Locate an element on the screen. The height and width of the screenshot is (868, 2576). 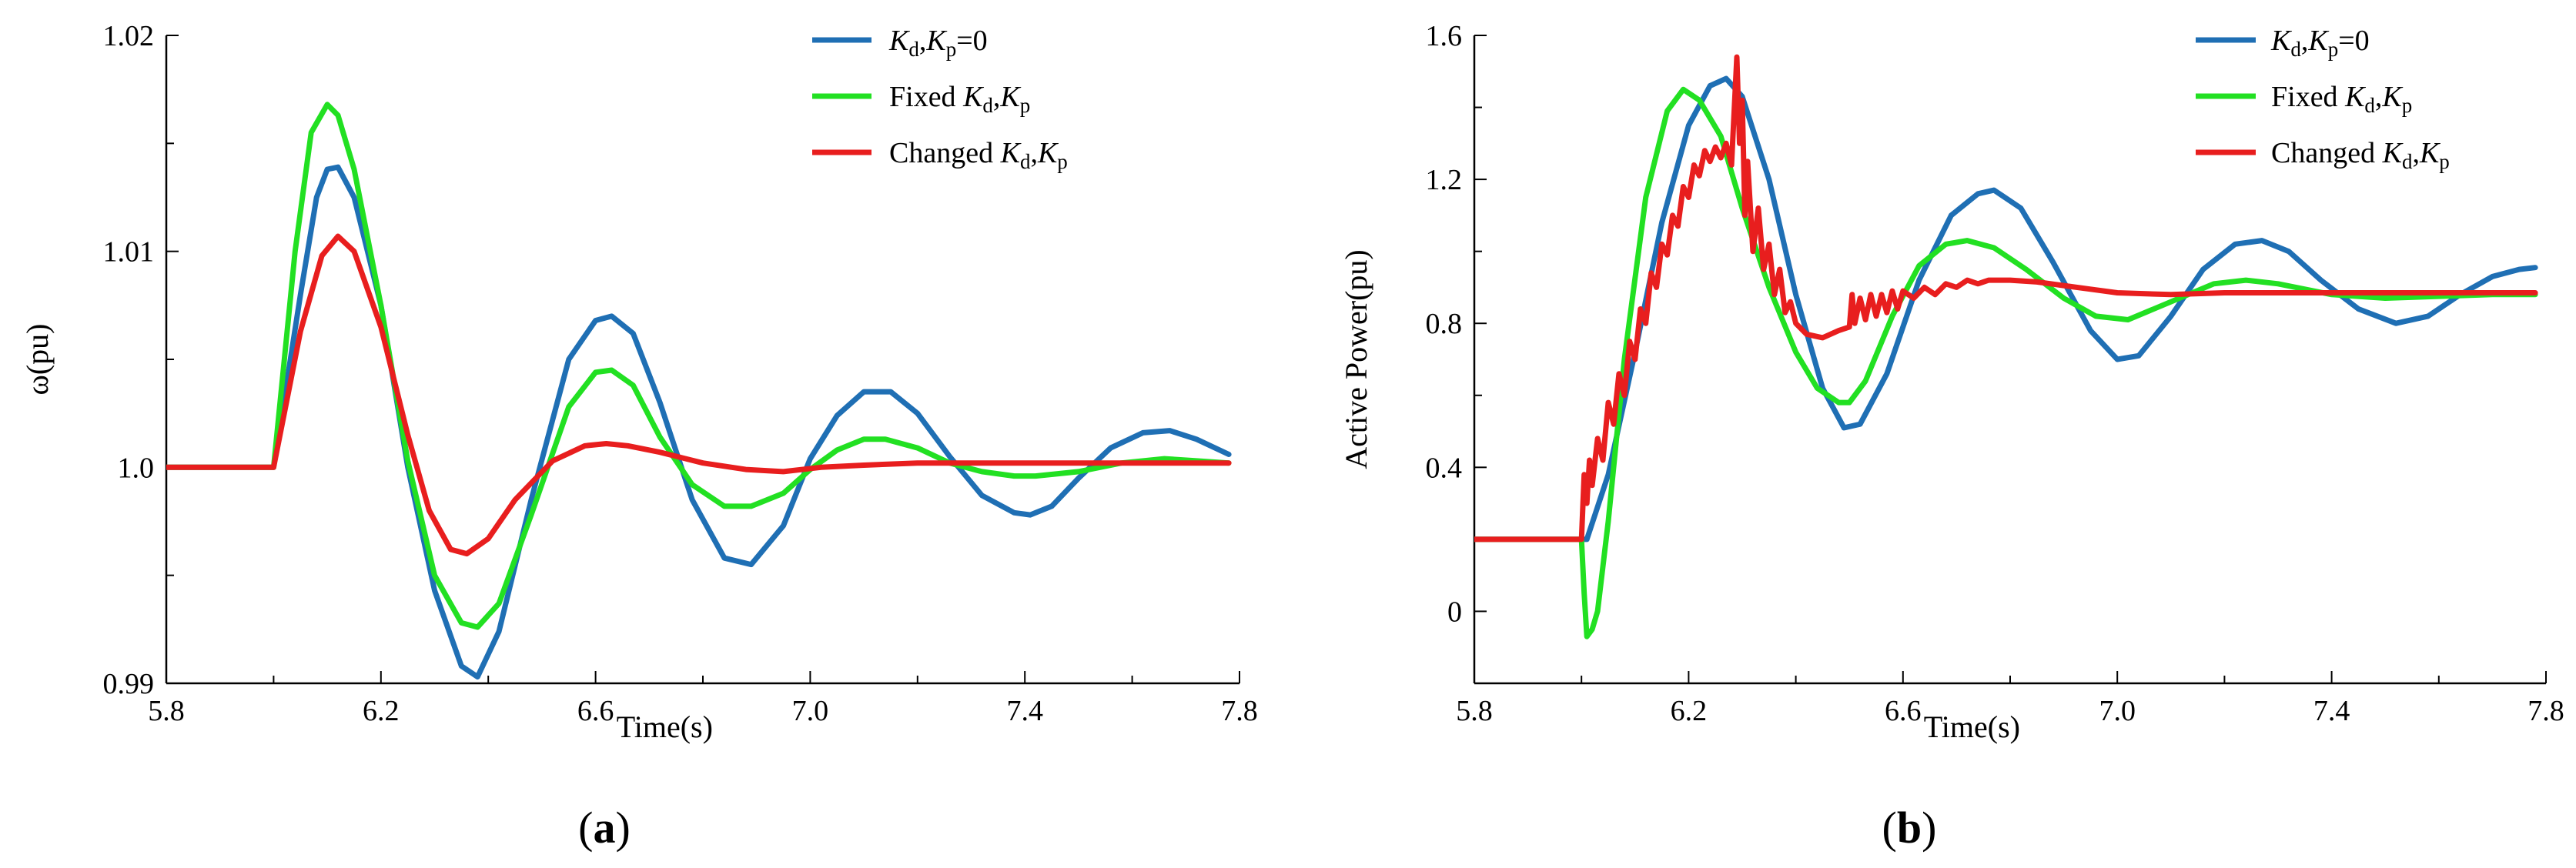
y-axis-title: Active Power(pu) is located at coordinates (1356, 359).